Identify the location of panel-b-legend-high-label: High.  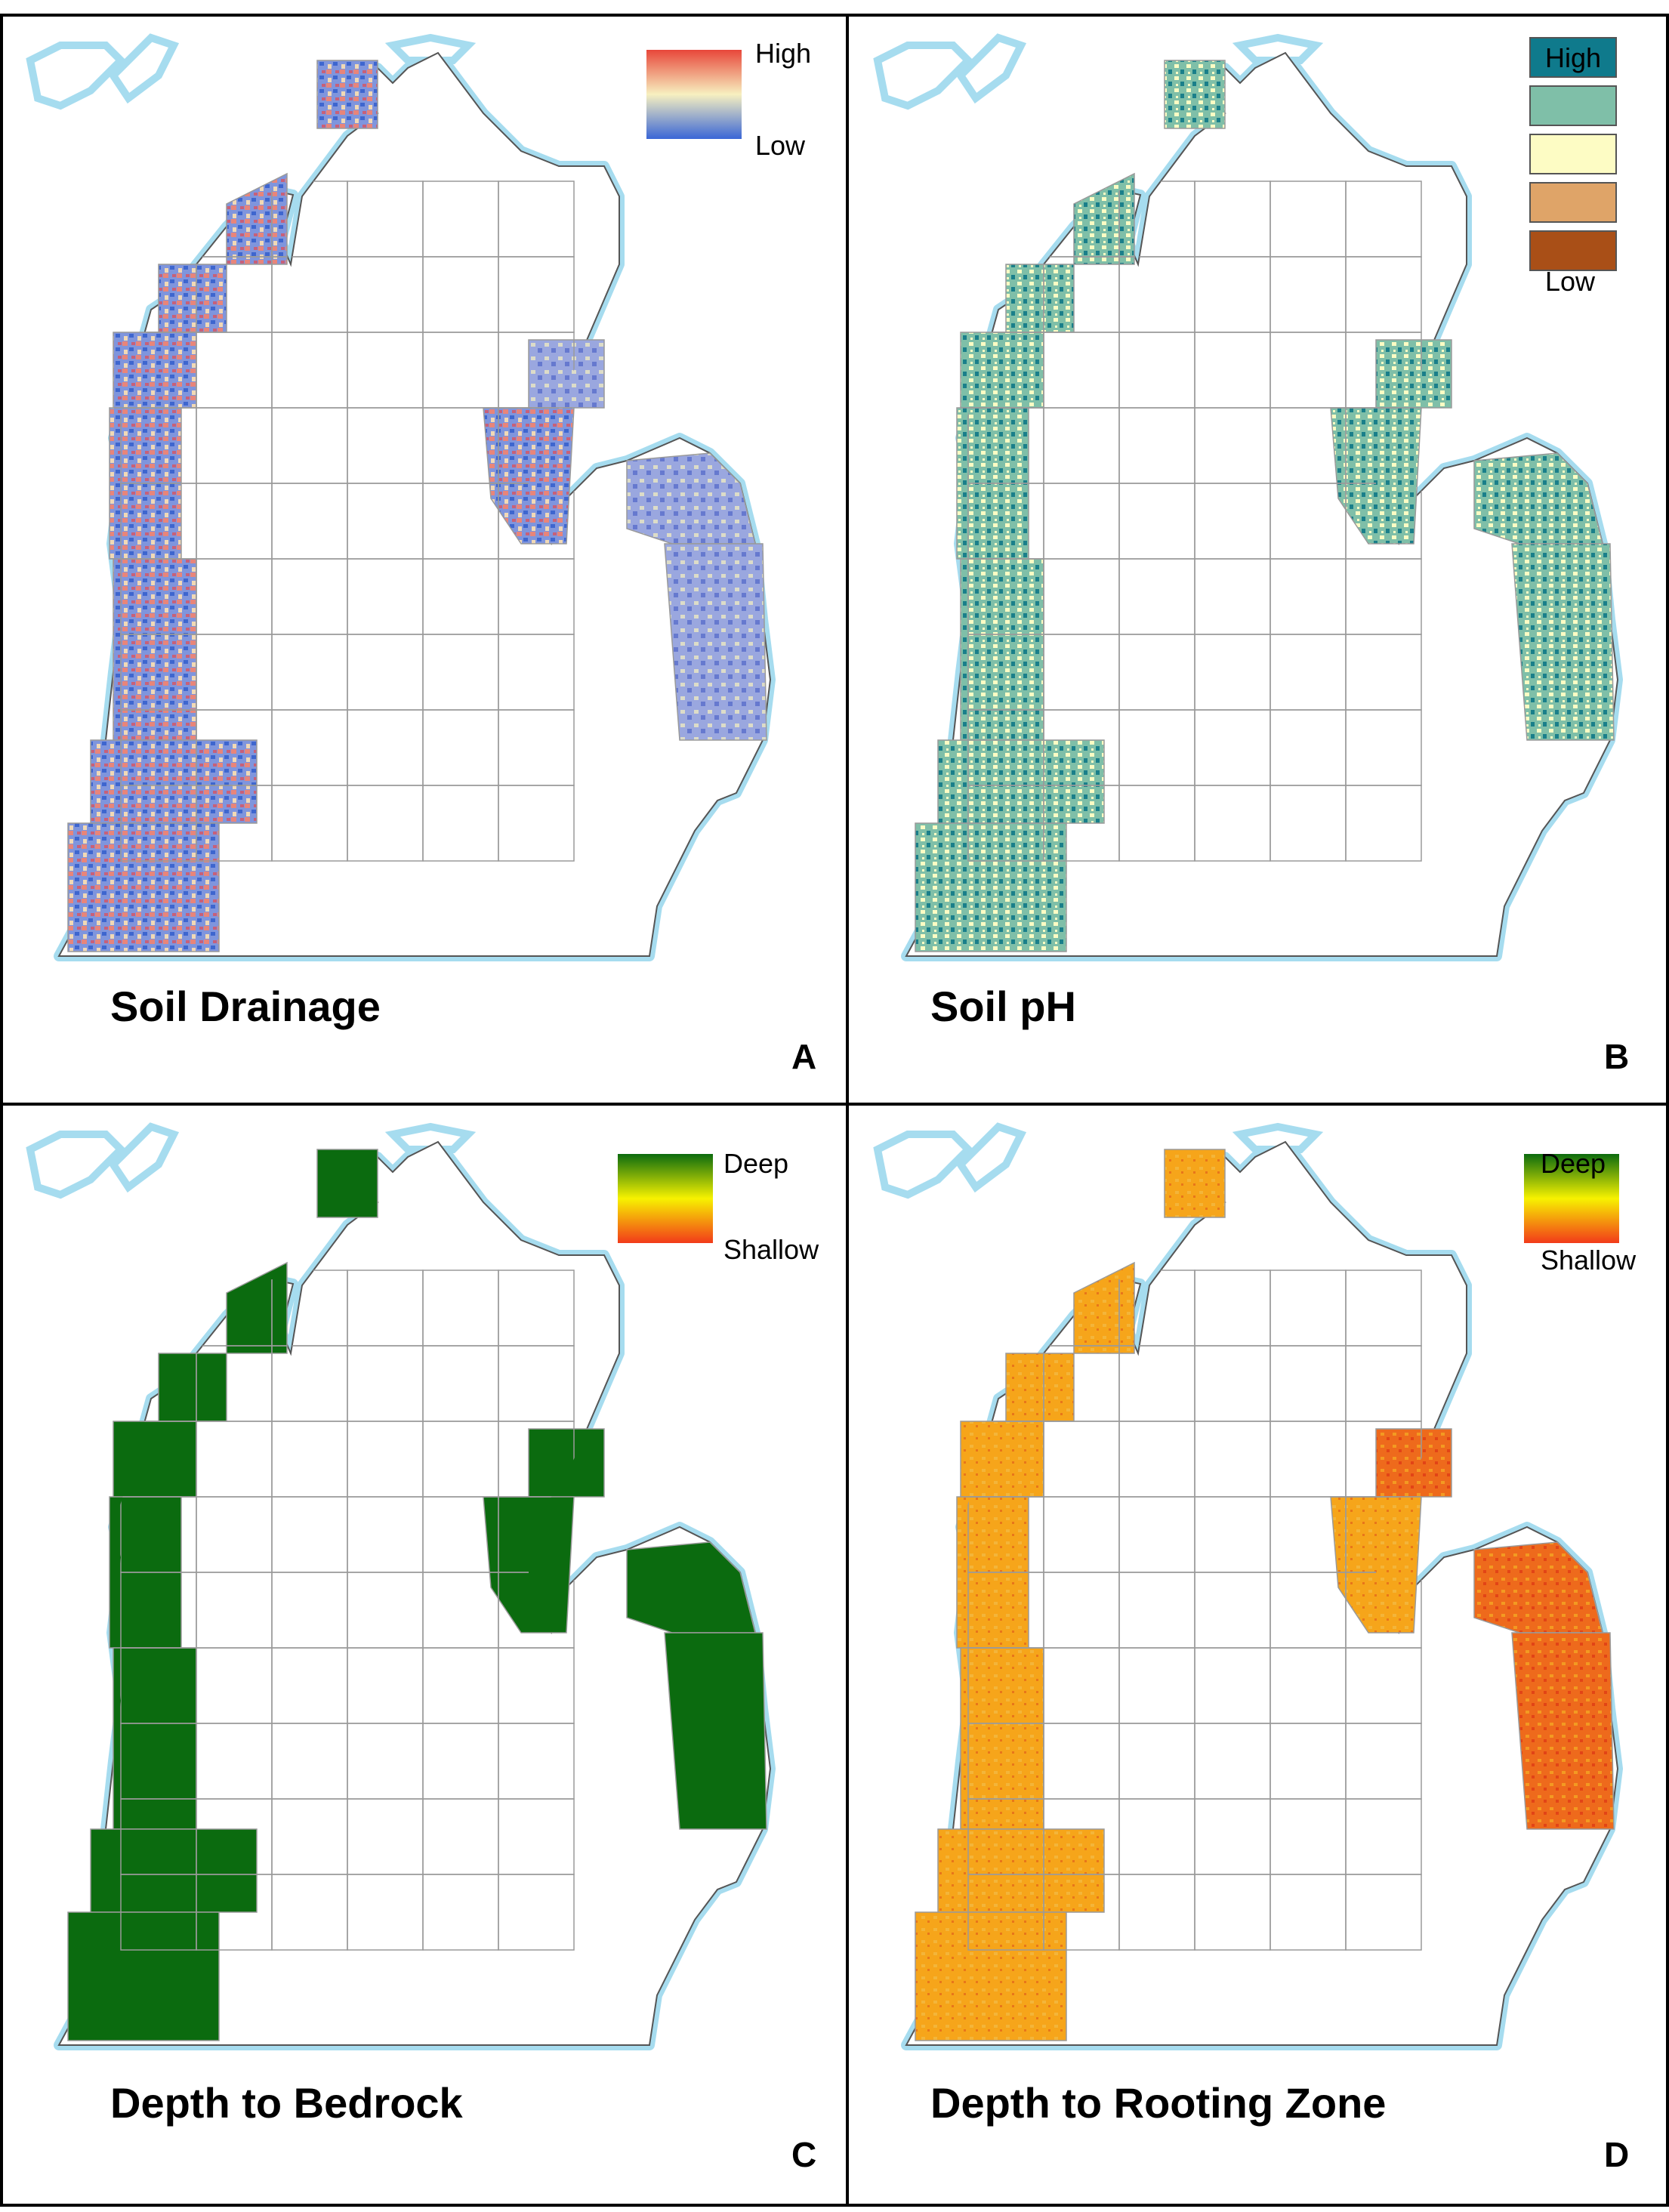
(1573, 57).